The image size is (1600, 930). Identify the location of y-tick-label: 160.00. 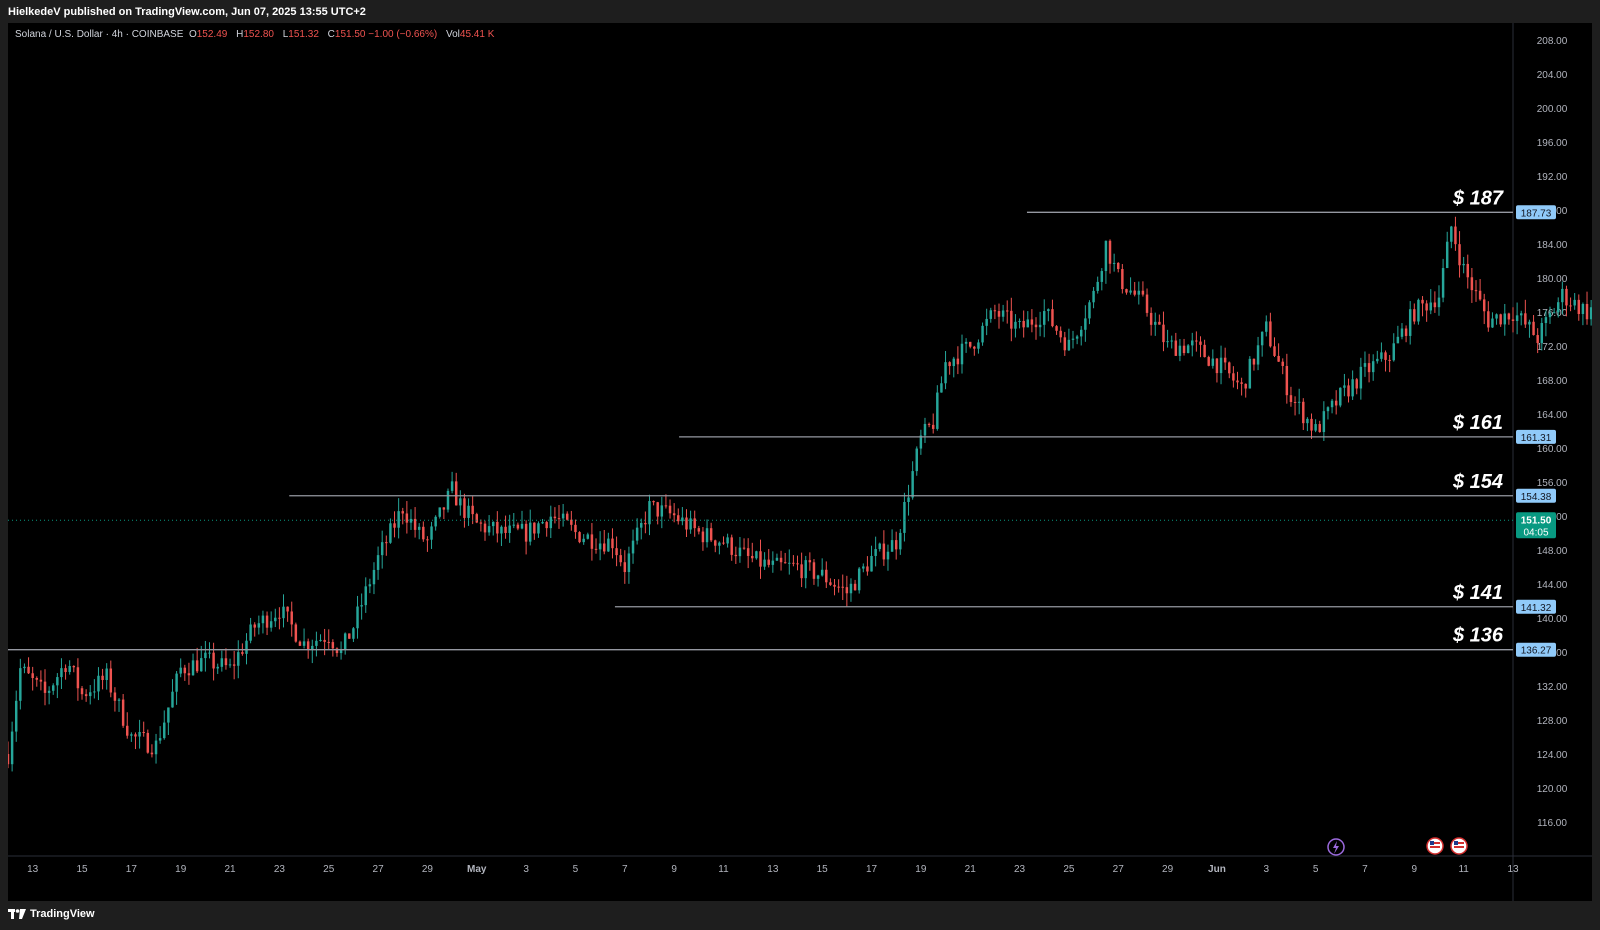
(1552, 449).